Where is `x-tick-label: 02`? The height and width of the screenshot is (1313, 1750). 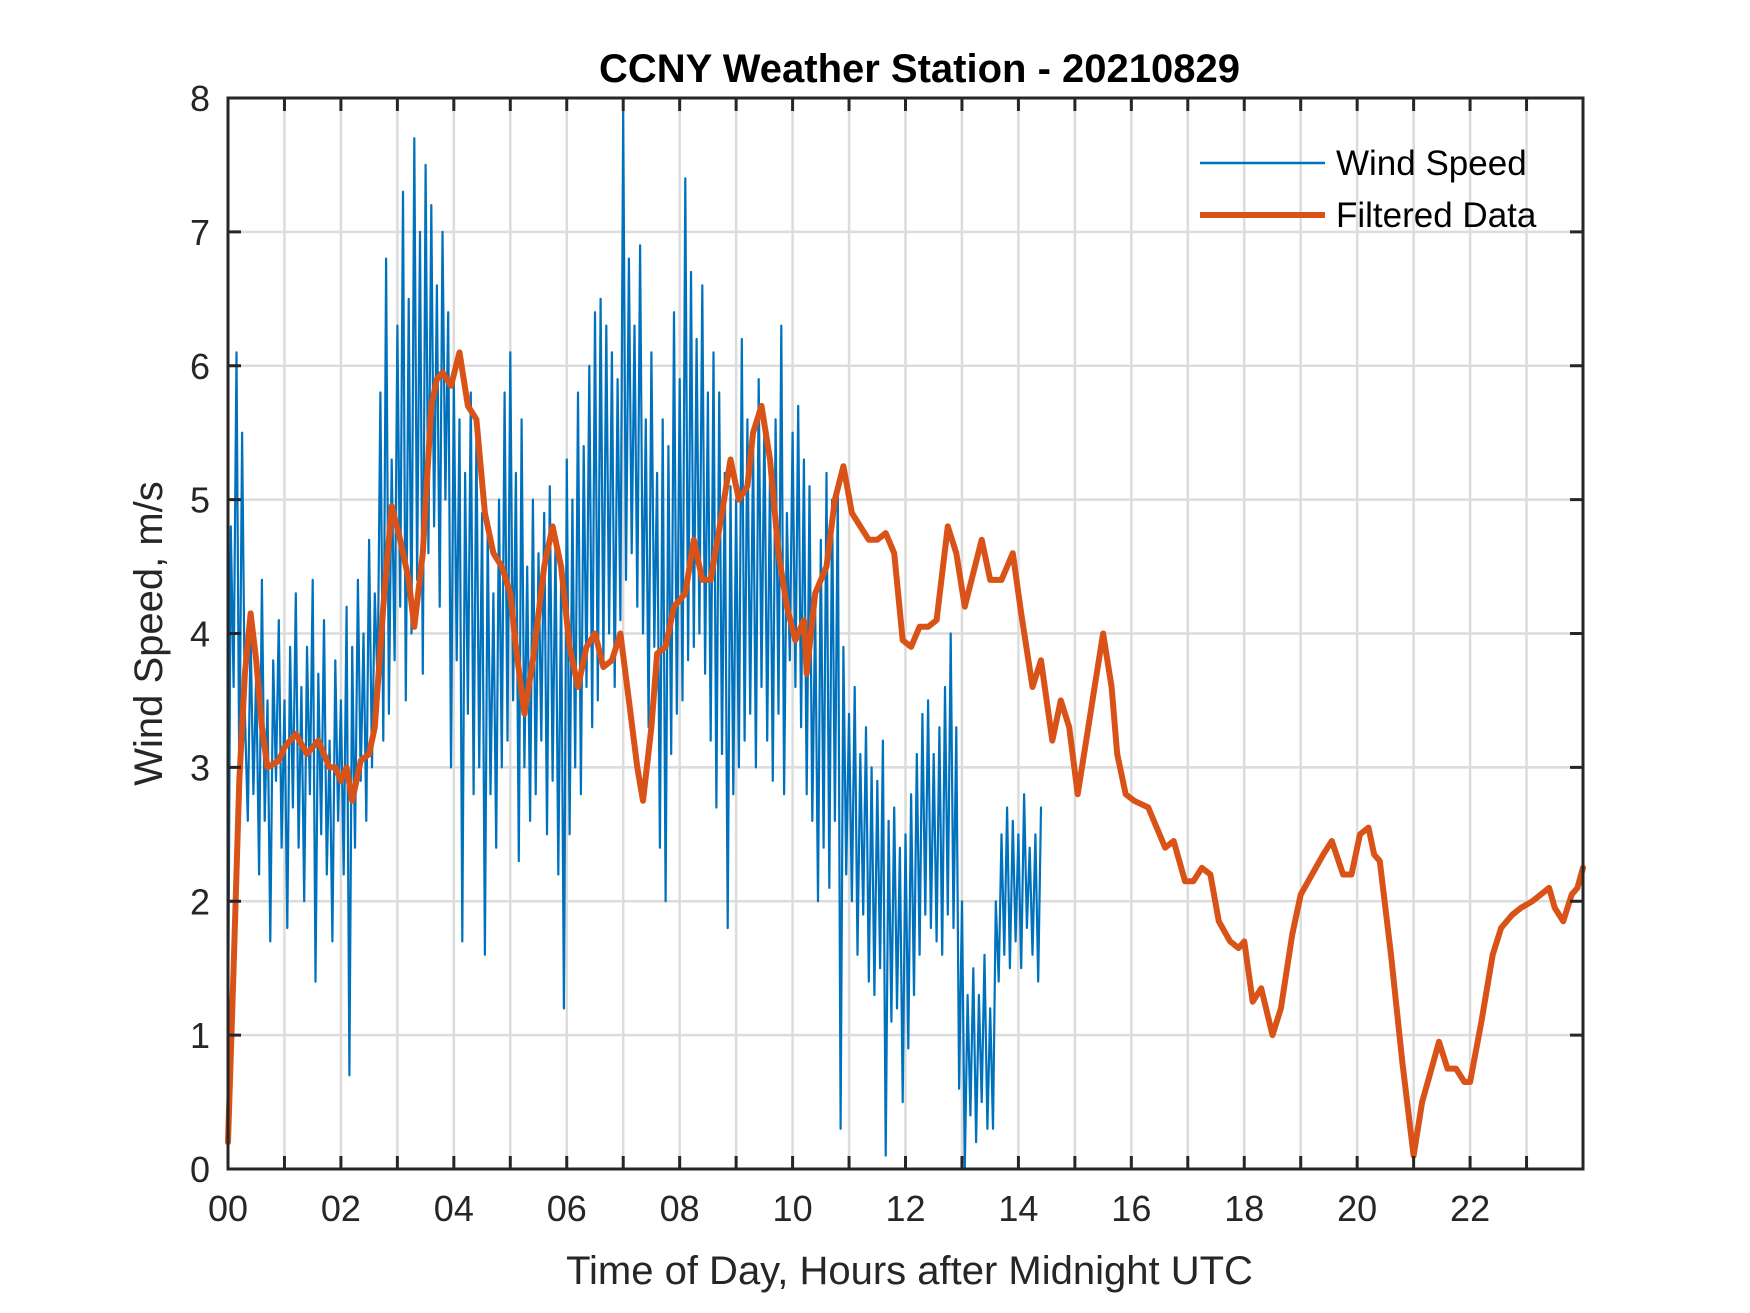
x-tick-label: 02 is located at coordinates (341, 1208).